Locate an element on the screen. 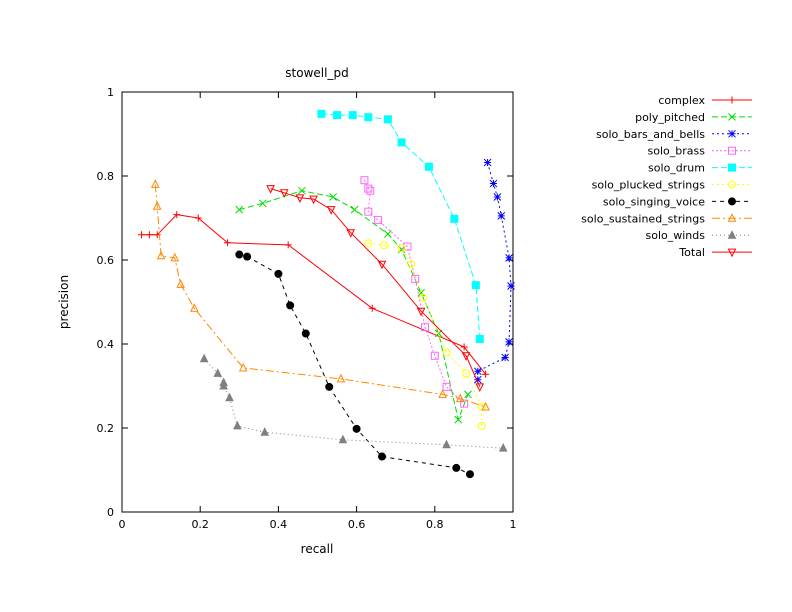 The image size is (792, 612). series-line-solo-plucked-strings is located at coordinates (425, 334).